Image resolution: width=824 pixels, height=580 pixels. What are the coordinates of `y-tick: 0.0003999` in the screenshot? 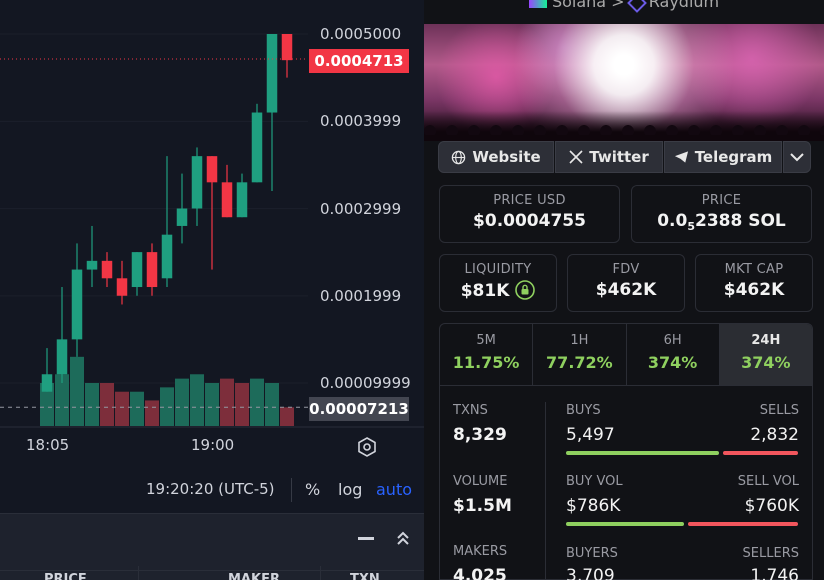 It's located at (361, 121).